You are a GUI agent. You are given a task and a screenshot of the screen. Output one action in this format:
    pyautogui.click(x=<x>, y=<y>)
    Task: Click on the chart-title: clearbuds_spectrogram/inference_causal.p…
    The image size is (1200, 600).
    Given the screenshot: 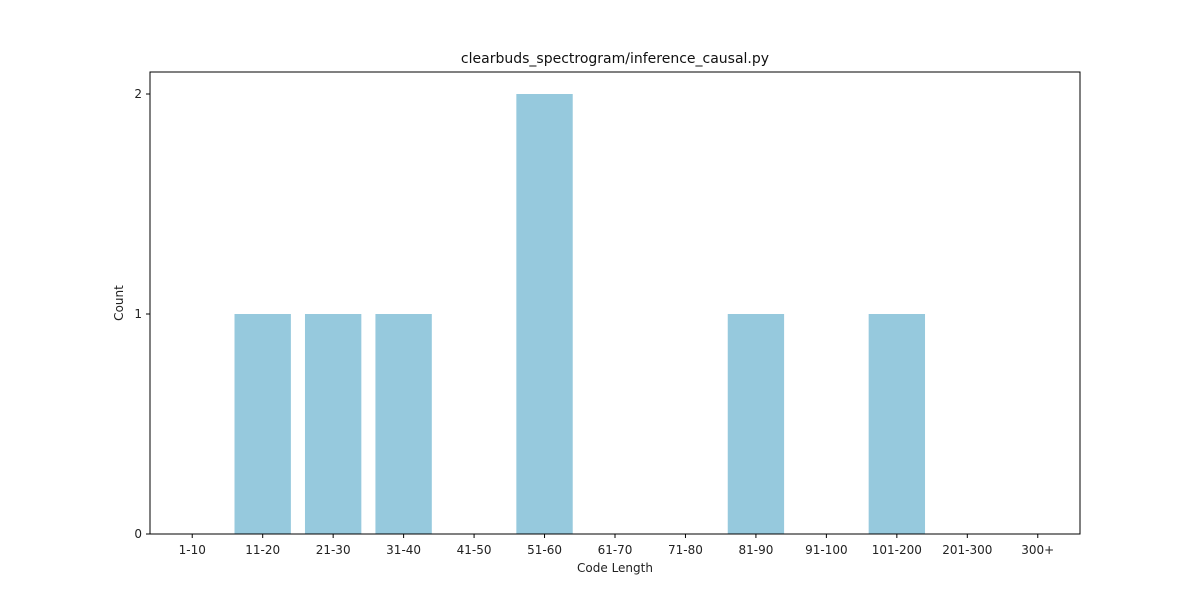 What is the action you would take?
    pyautogui.click(x=615, y=59)
    